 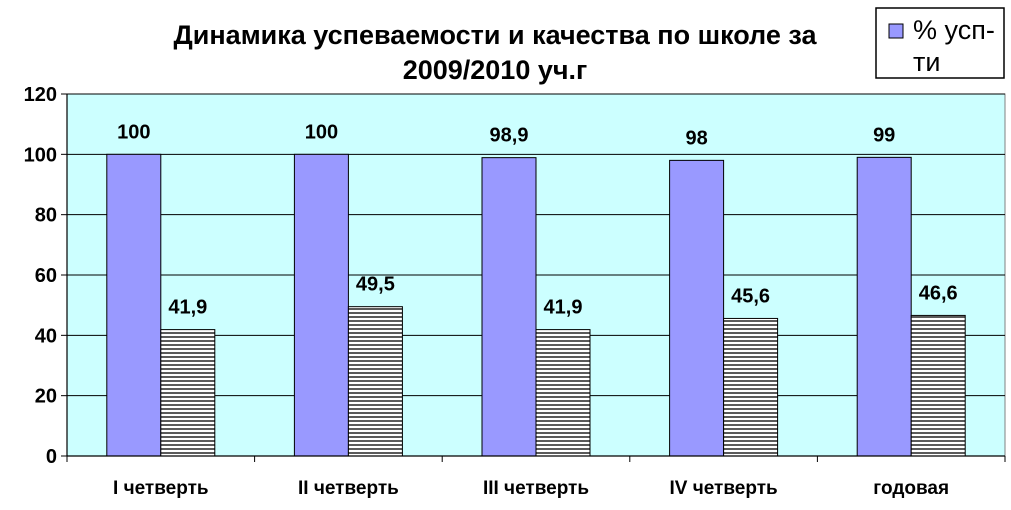 What do you see at coordinates (40, 155) in the screenshot?
I see `y-tick-label: 100` at bounding box center [40, 155].